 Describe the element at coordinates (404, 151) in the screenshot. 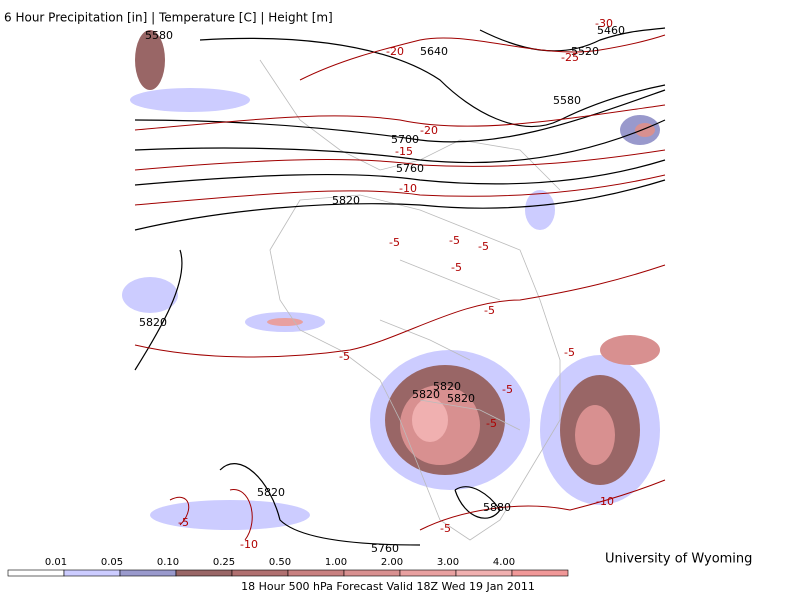

I see `temperature-label: -15` at that location.